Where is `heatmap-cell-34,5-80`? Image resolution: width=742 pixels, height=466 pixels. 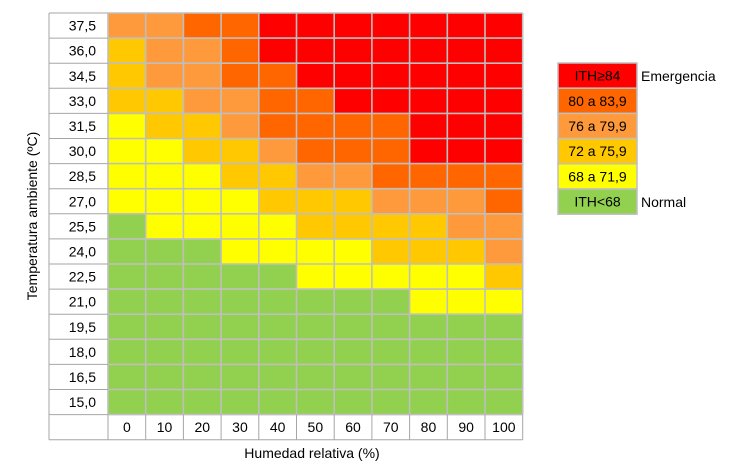
heatmap-cell-34,5-80 is located at coordinates (428, 76).